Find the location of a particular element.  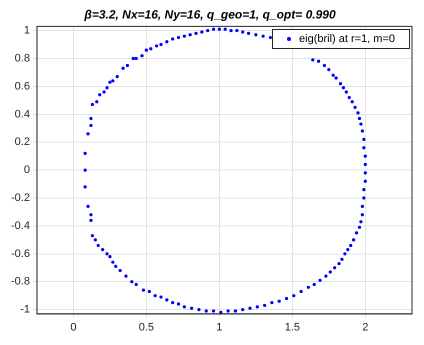

x-tick-label: 2 is located at coordinates (365, 327).